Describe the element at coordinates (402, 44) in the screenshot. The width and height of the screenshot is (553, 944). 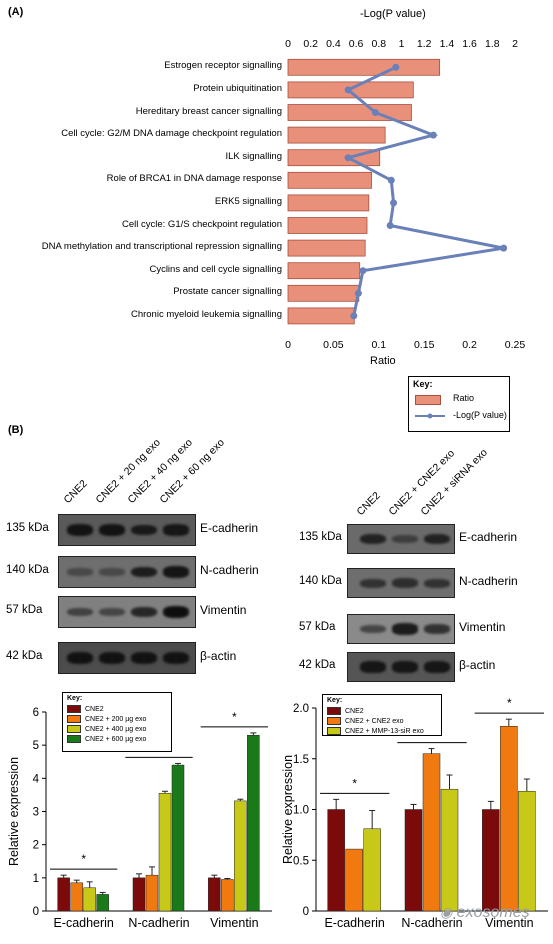
I see `top-axis-tick-label: 1` at that location.